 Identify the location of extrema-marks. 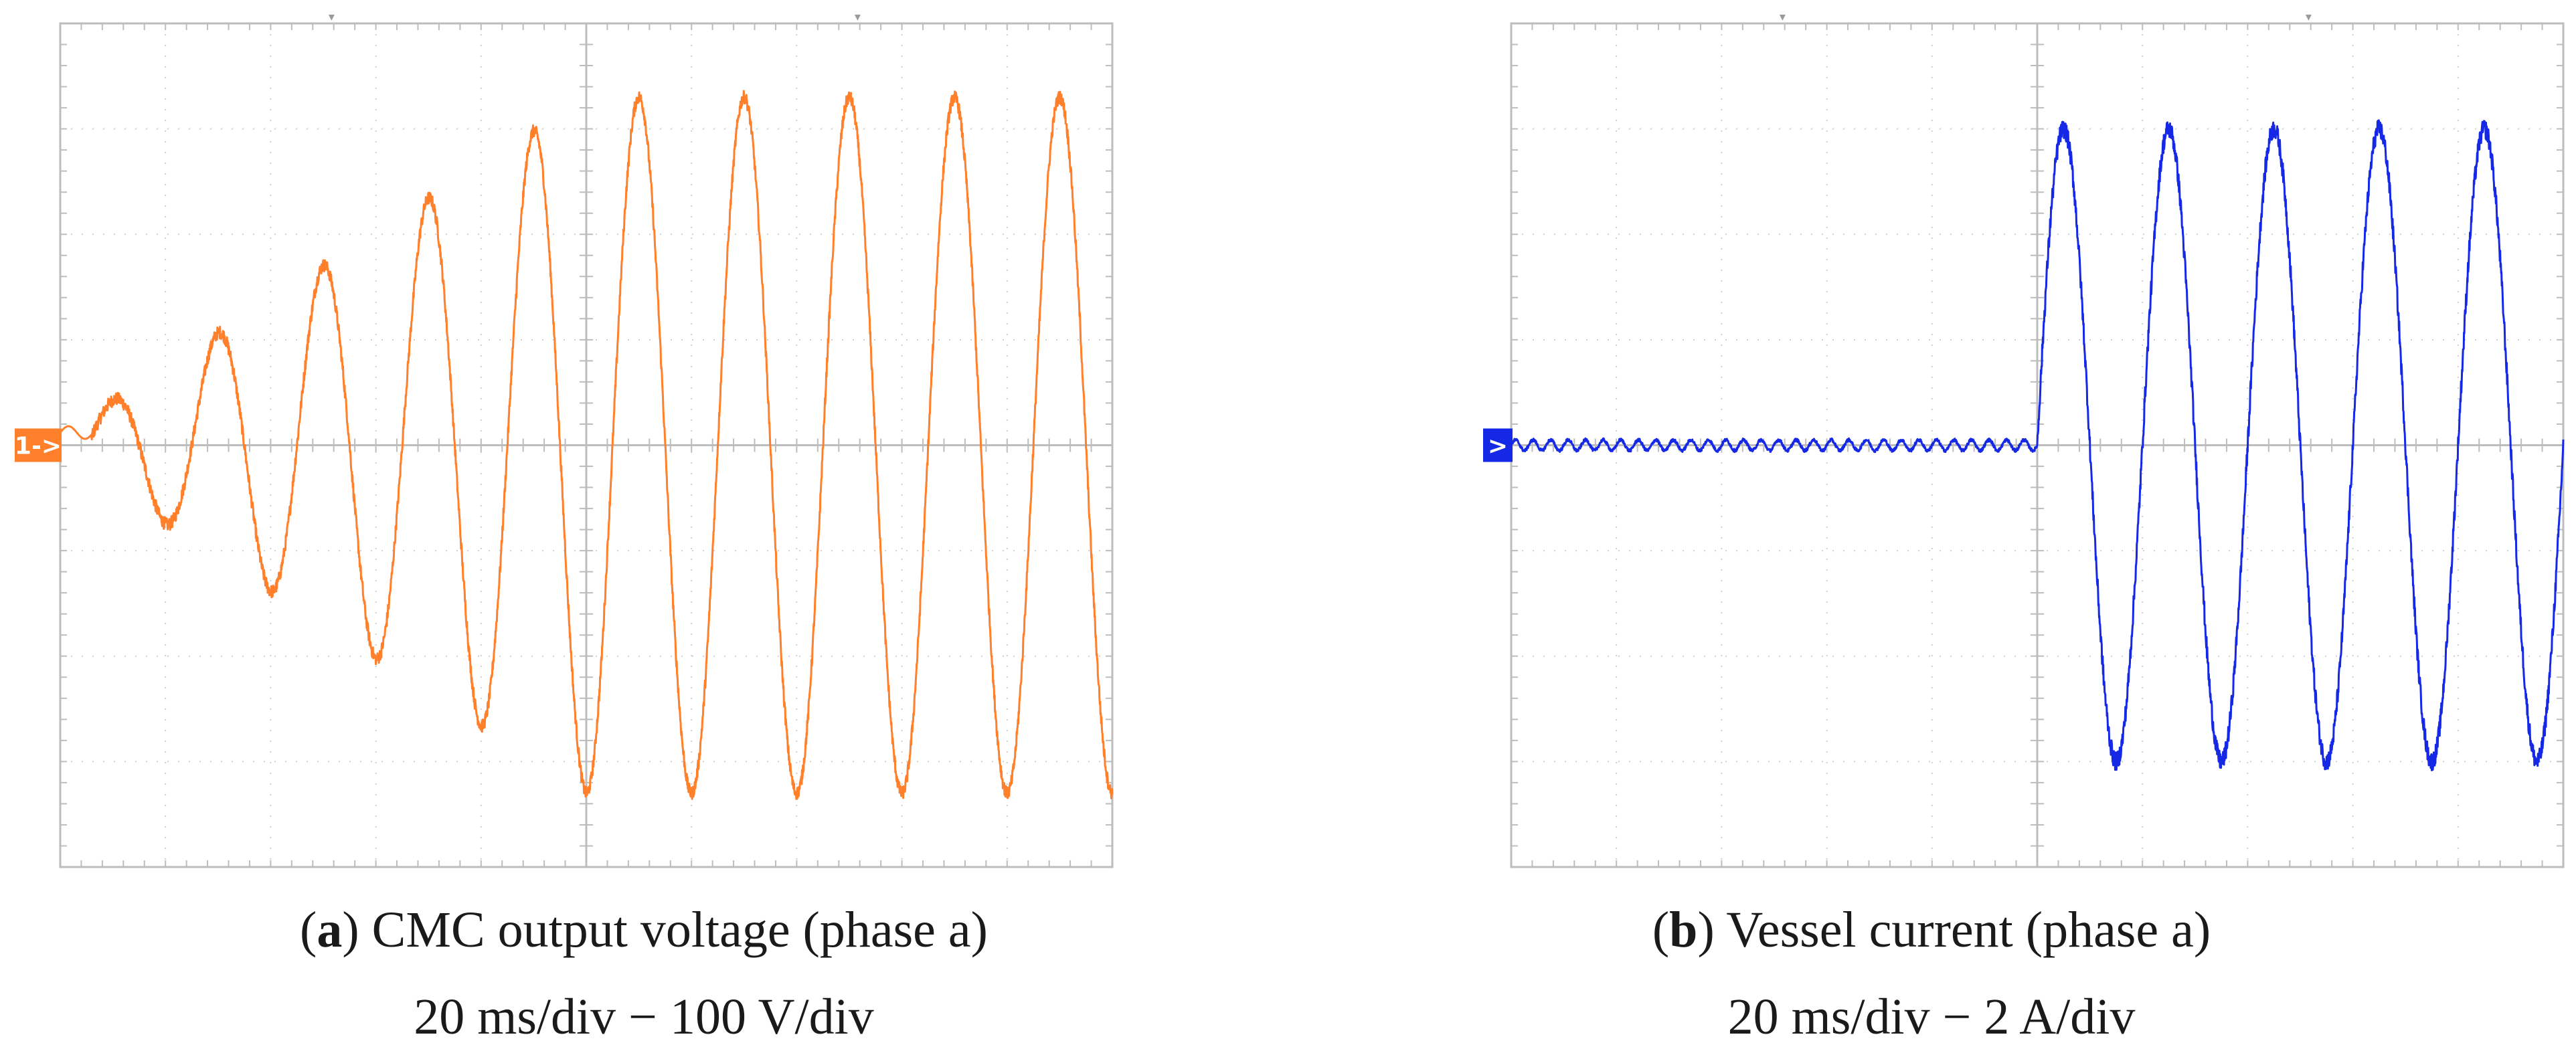
(2295, 442).